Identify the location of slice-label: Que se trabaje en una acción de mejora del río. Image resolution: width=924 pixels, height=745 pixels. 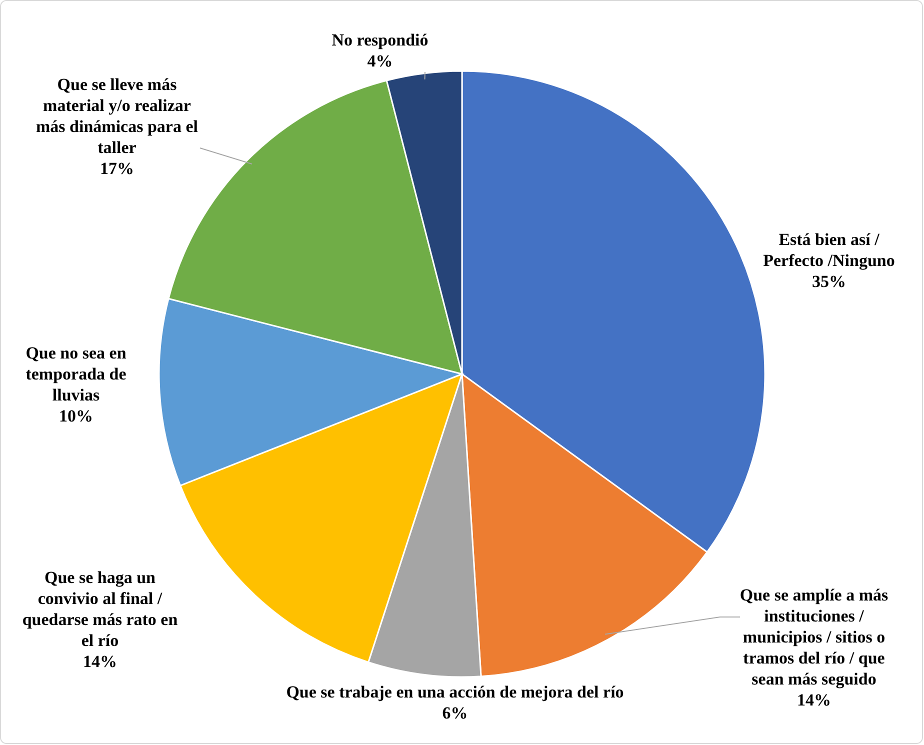
(455, 692).